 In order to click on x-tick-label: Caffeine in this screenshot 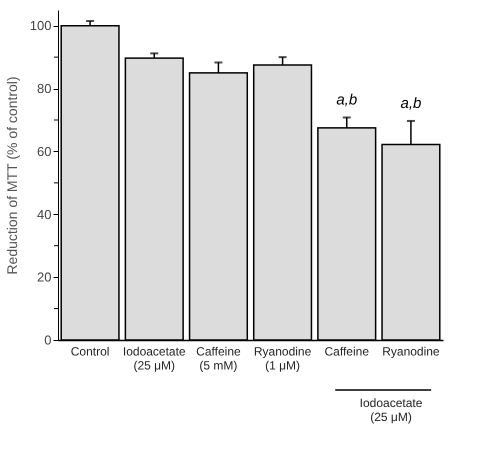, I will do `click(347, 351)`.